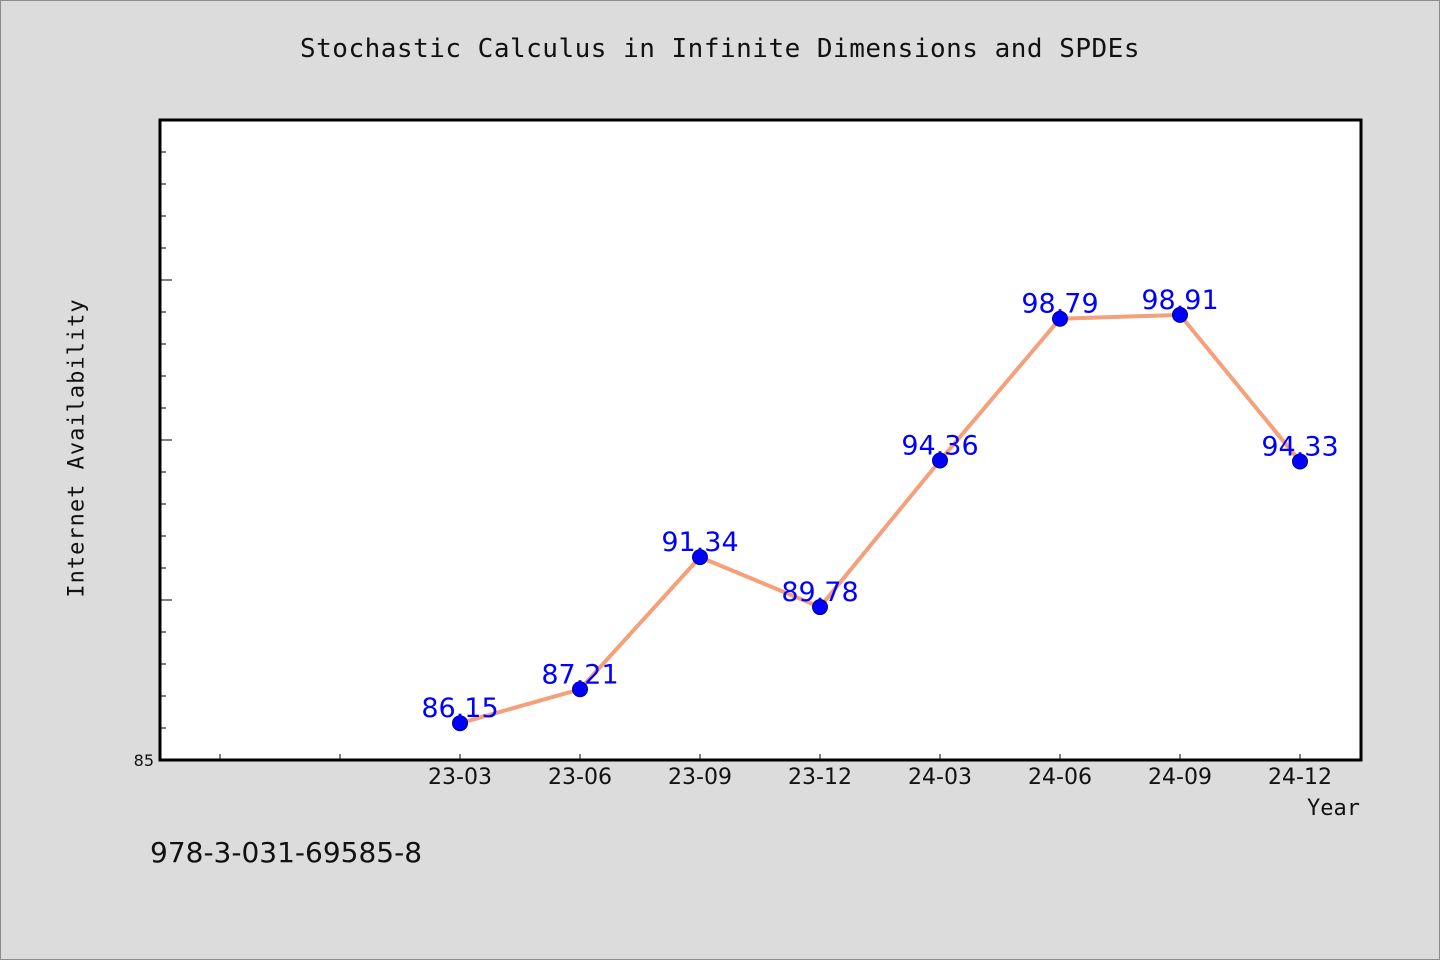 This screenshot has width=1440, height=960. What do you see at coordinates (286, 852) in the screenshot?
I see `isbn-text: 978-3-031-69585-8` at bounding box center [286, 852].